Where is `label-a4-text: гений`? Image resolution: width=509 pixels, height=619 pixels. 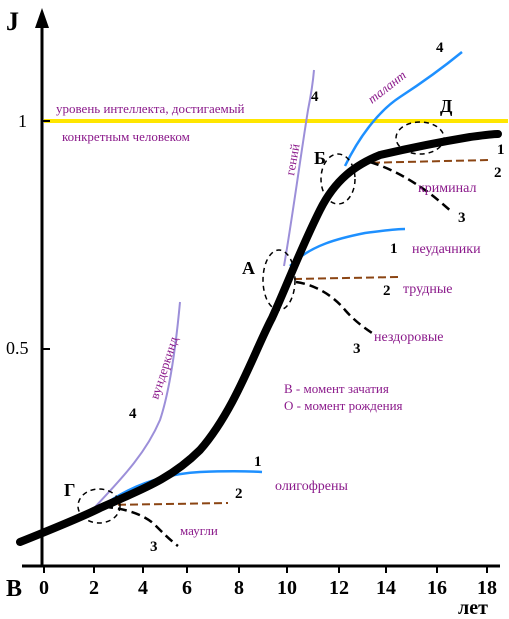
label-a4-text: гений is located at coordinates (292, 160).